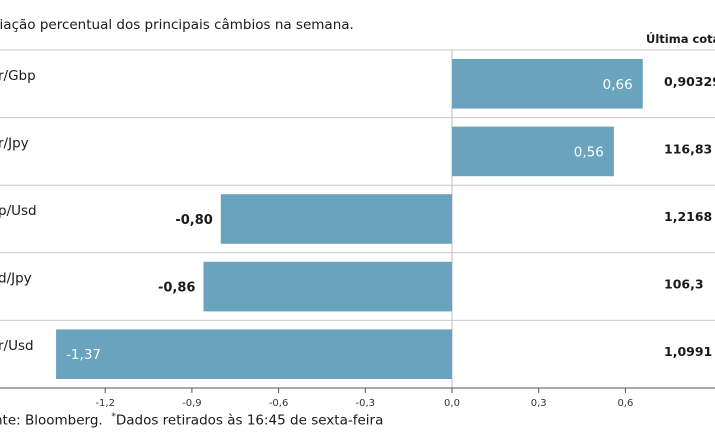  I want to click on x-tick-label: -0,9, so click(192, 403).